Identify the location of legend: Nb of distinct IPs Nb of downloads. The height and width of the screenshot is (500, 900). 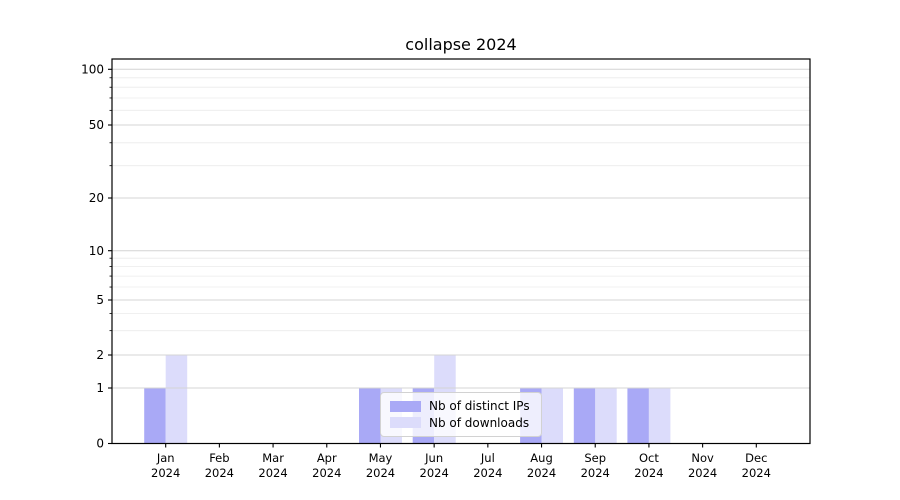
(461, 414).